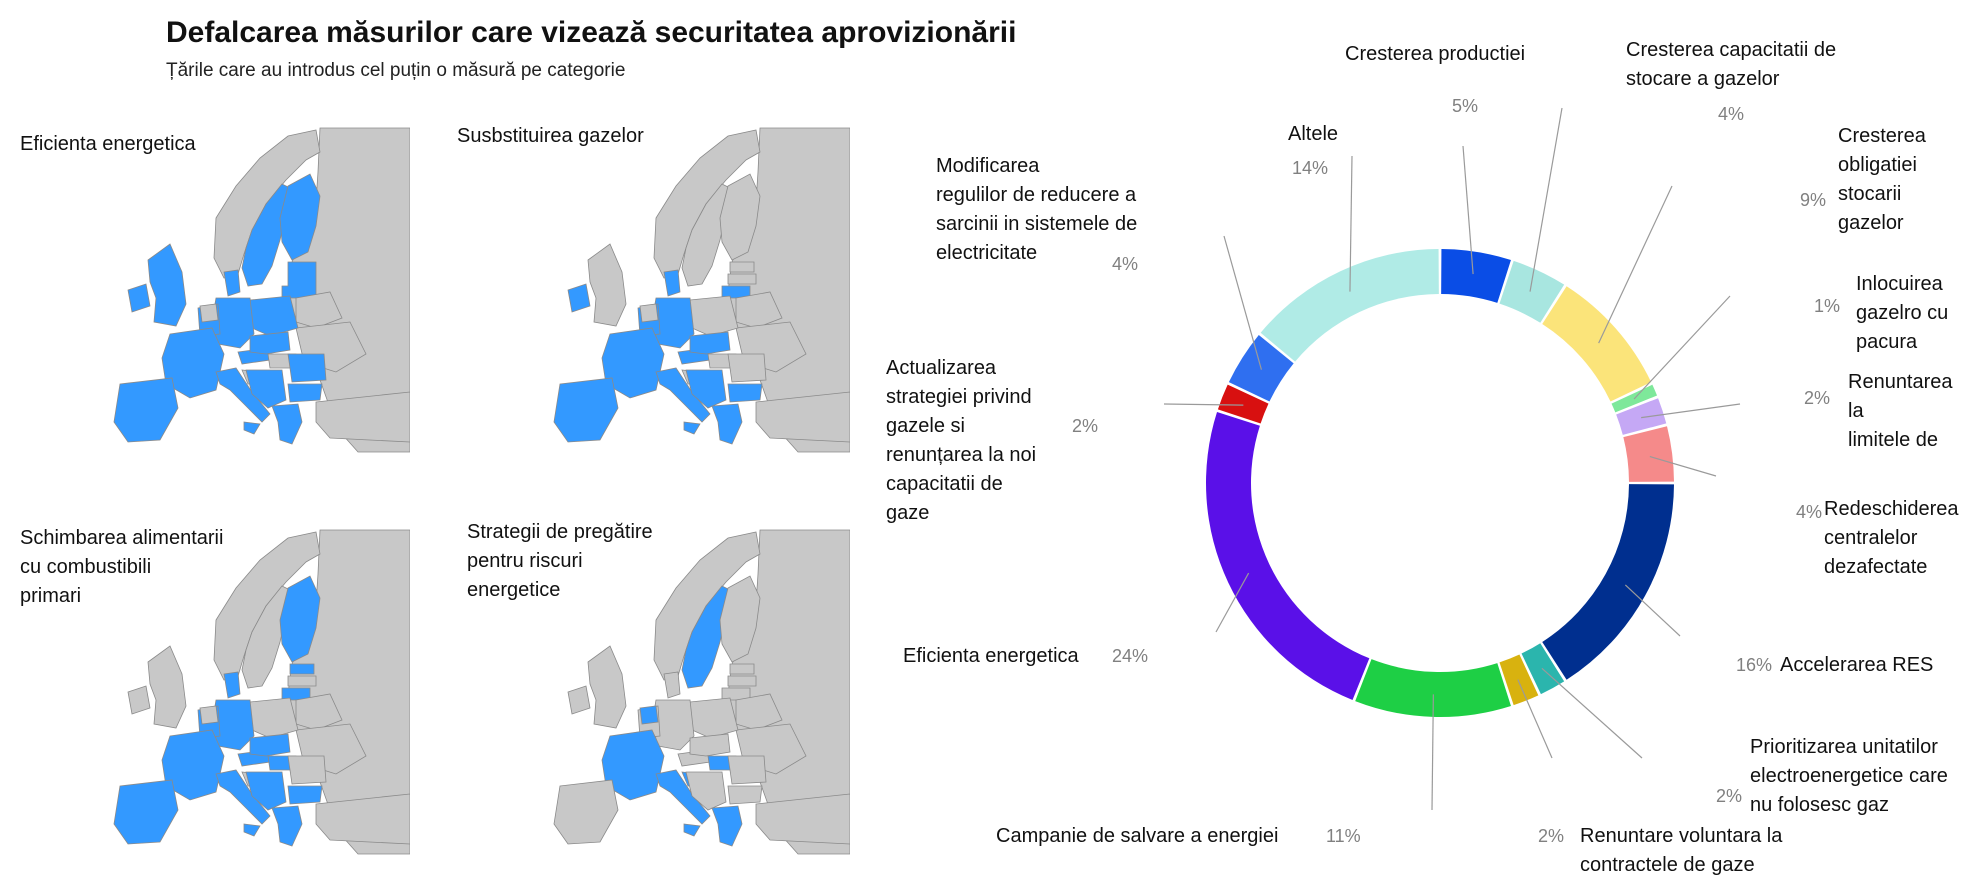  What do you see at coordinates (1893, 440) in the screenshot?
I see `slice-label: limitele de` at bounding box center [1893, 440].